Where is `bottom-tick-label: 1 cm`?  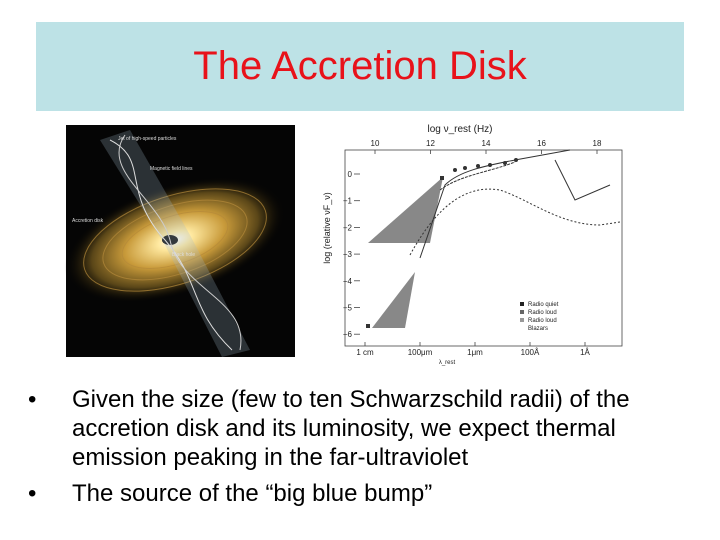
bottom-tick-label: 1 cm is located at coordinates (365, 352).